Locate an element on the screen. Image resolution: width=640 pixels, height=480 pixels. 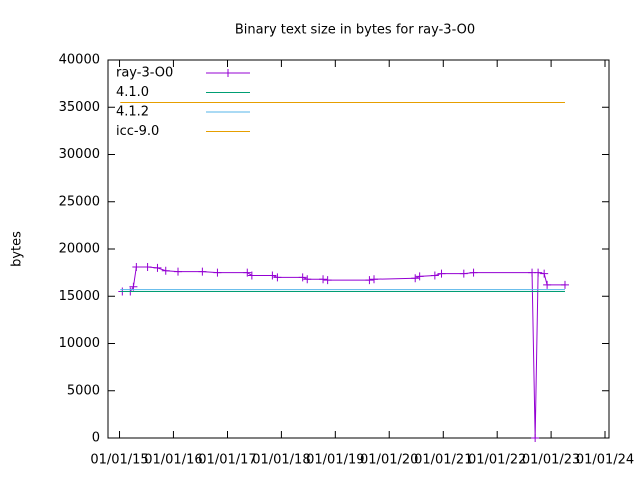
y-tick-label: 5000 is located at coordinates (83, 390).